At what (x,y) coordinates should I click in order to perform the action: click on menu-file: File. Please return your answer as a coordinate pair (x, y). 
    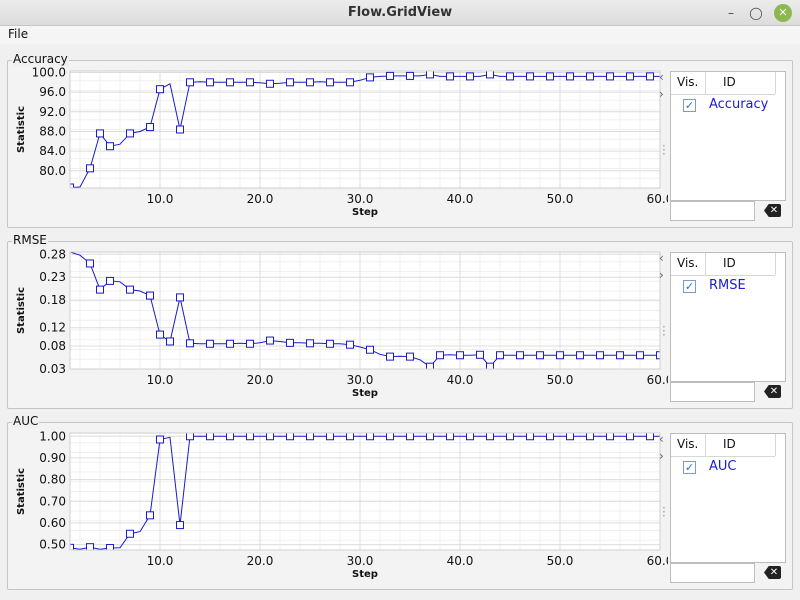
    Looking at the image, I should click on (18, 34).